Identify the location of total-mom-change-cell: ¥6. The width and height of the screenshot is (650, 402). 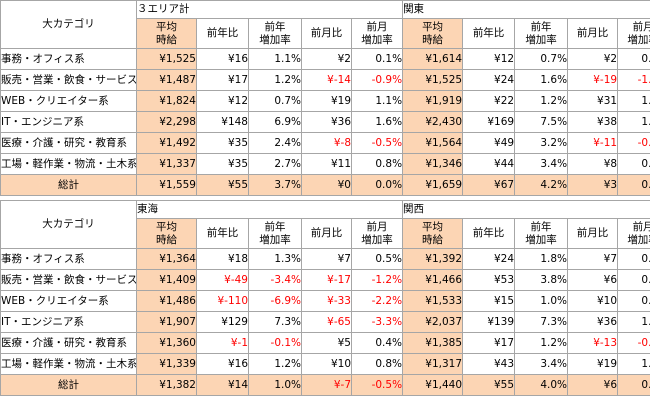
(593, 385).